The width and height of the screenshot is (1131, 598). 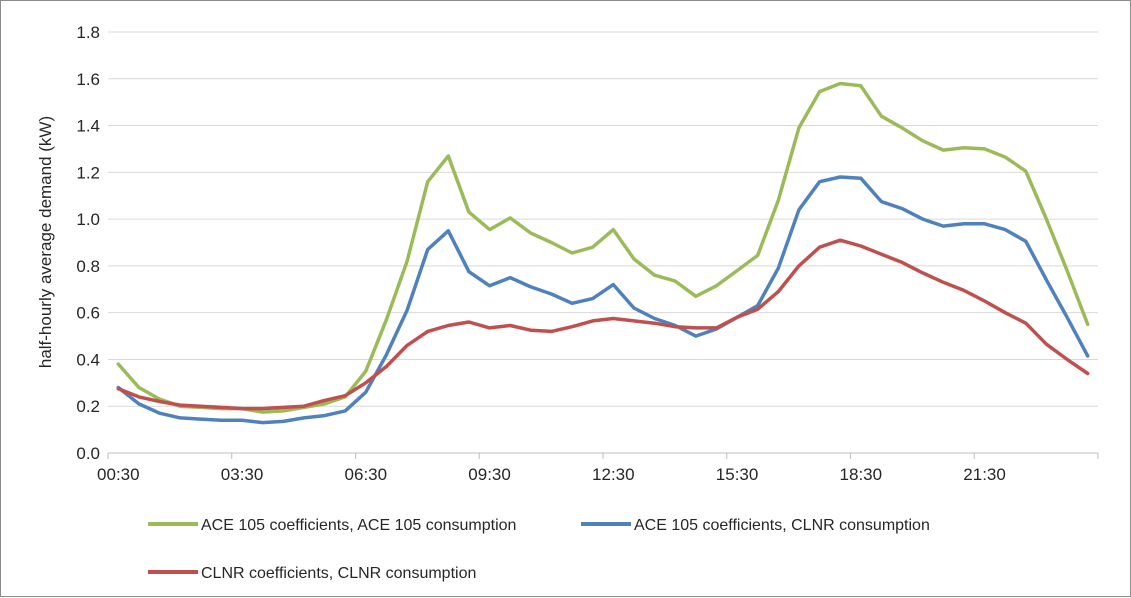 What do you see at coordinates (88, 32) in the screenshot?
I see `y-tick-label: 1.8` at bounding box center [88, 32].